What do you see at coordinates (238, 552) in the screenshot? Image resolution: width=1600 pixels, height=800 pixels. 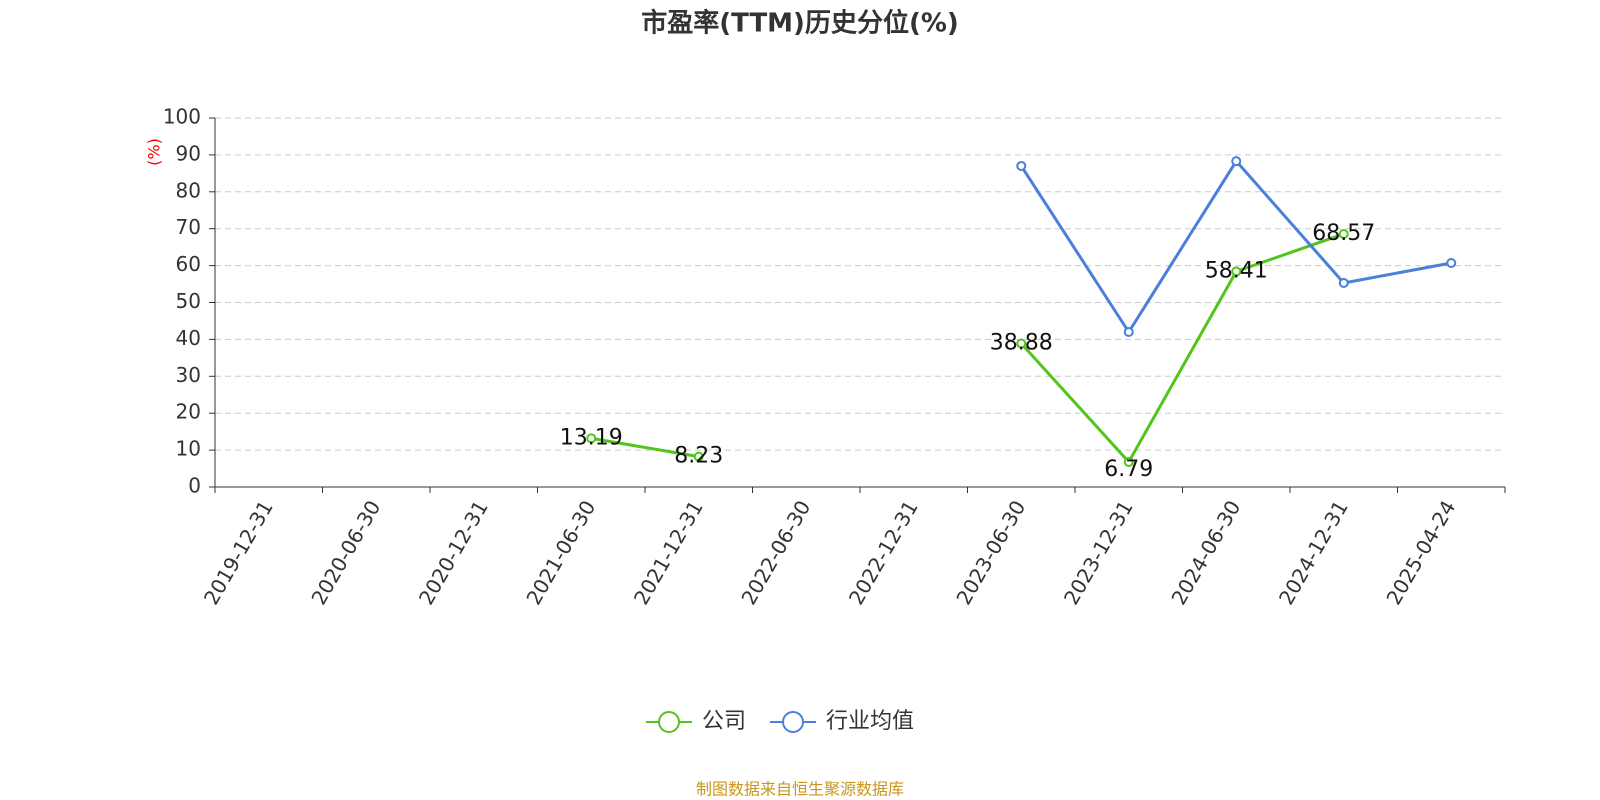 I see `x-tick-label: 2019-12-31` at bounding box center [238, 552].